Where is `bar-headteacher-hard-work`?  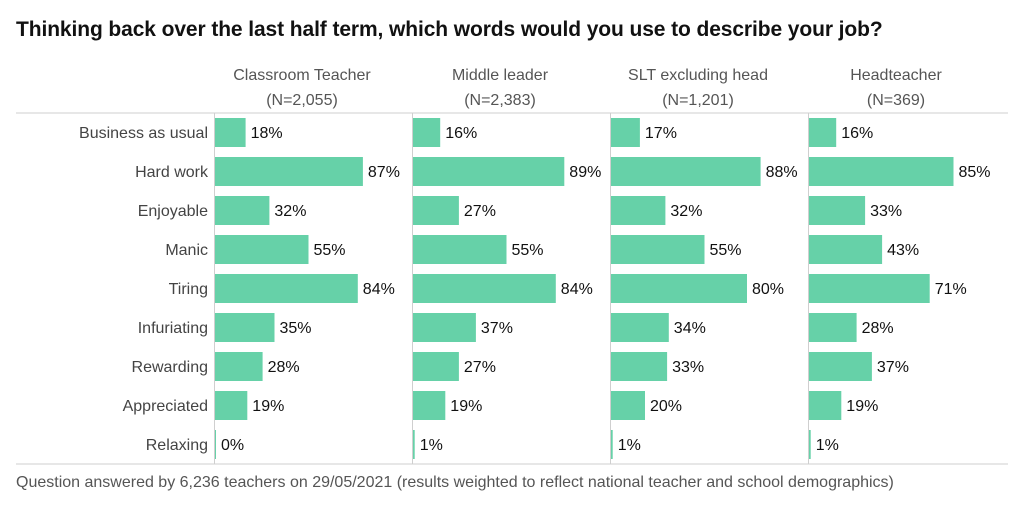 bar-headteacher-hard-work is located at coordinates (881, 171).